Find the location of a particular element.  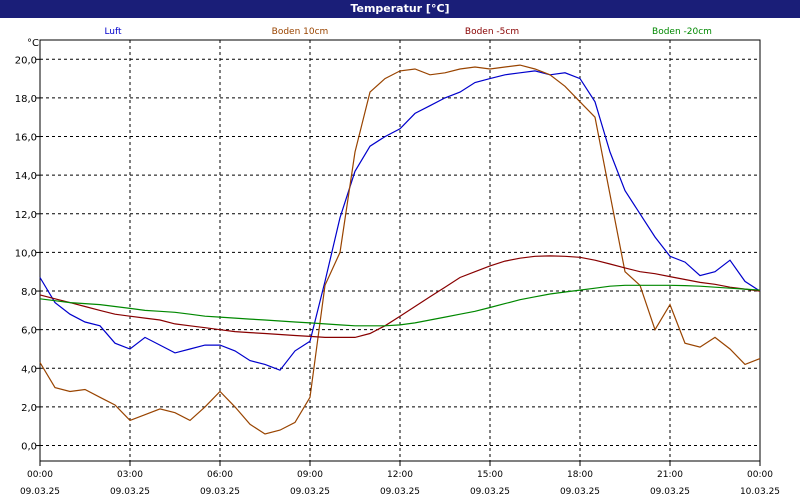

y-tick-label: 6,0 is located at coordinates (29, 331).